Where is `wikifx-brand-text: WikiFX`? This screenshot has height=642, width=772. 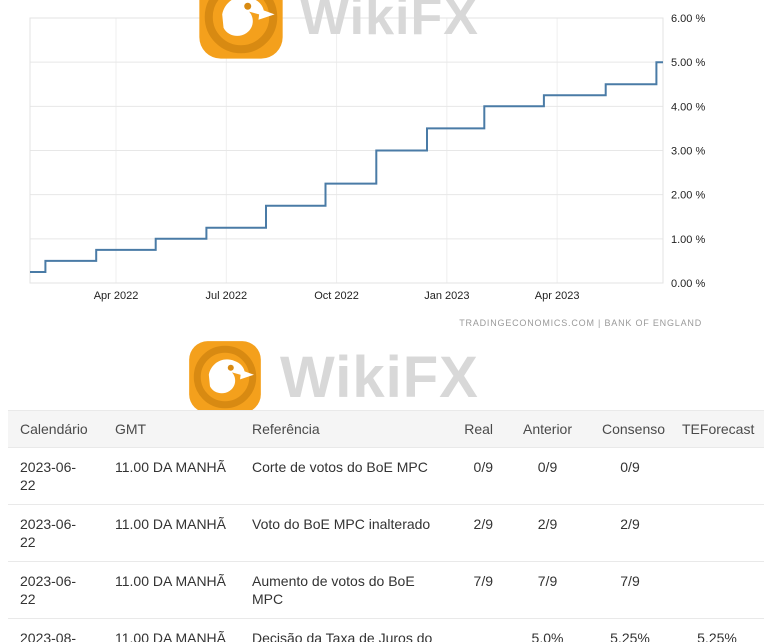
wikifx-brand-text: WikiFX is located at coordinates (379, 377).